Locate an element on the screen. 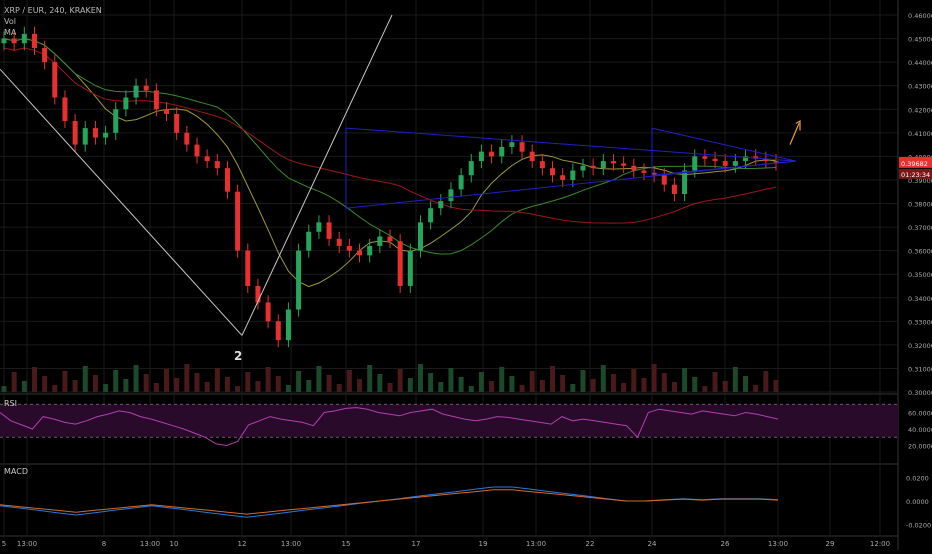 The width and height of the screenshot is (932, 554). time-tick-label: 24 is located at coordinates (652, 544).